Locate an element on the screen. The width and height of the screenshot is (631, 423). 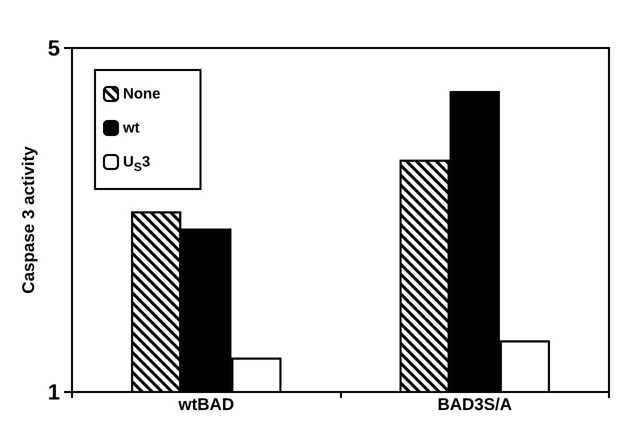
y-axis-title: Caspase 3 activity is located at coordinates (28, 220).